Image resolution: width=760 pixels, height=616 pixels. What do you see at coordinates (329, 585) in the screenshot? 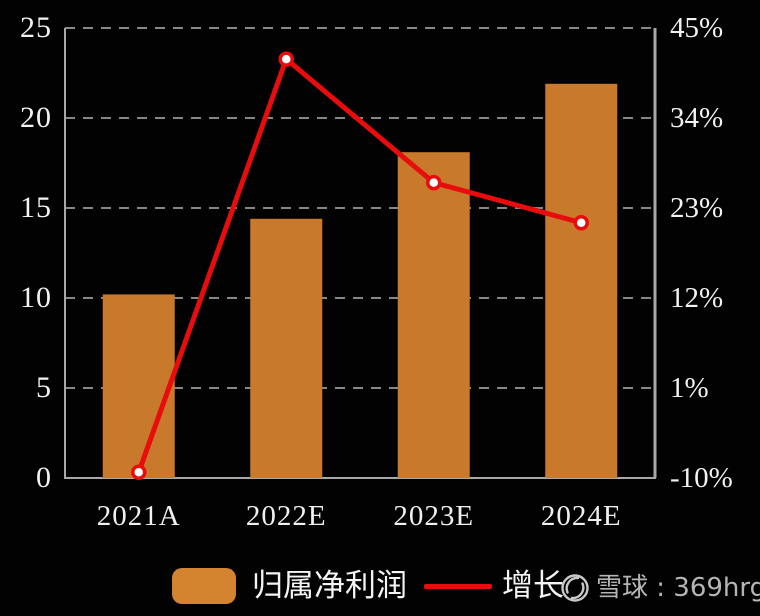
I see `legend-bar-label: 归属净利润` at bounding box center [329, 585].